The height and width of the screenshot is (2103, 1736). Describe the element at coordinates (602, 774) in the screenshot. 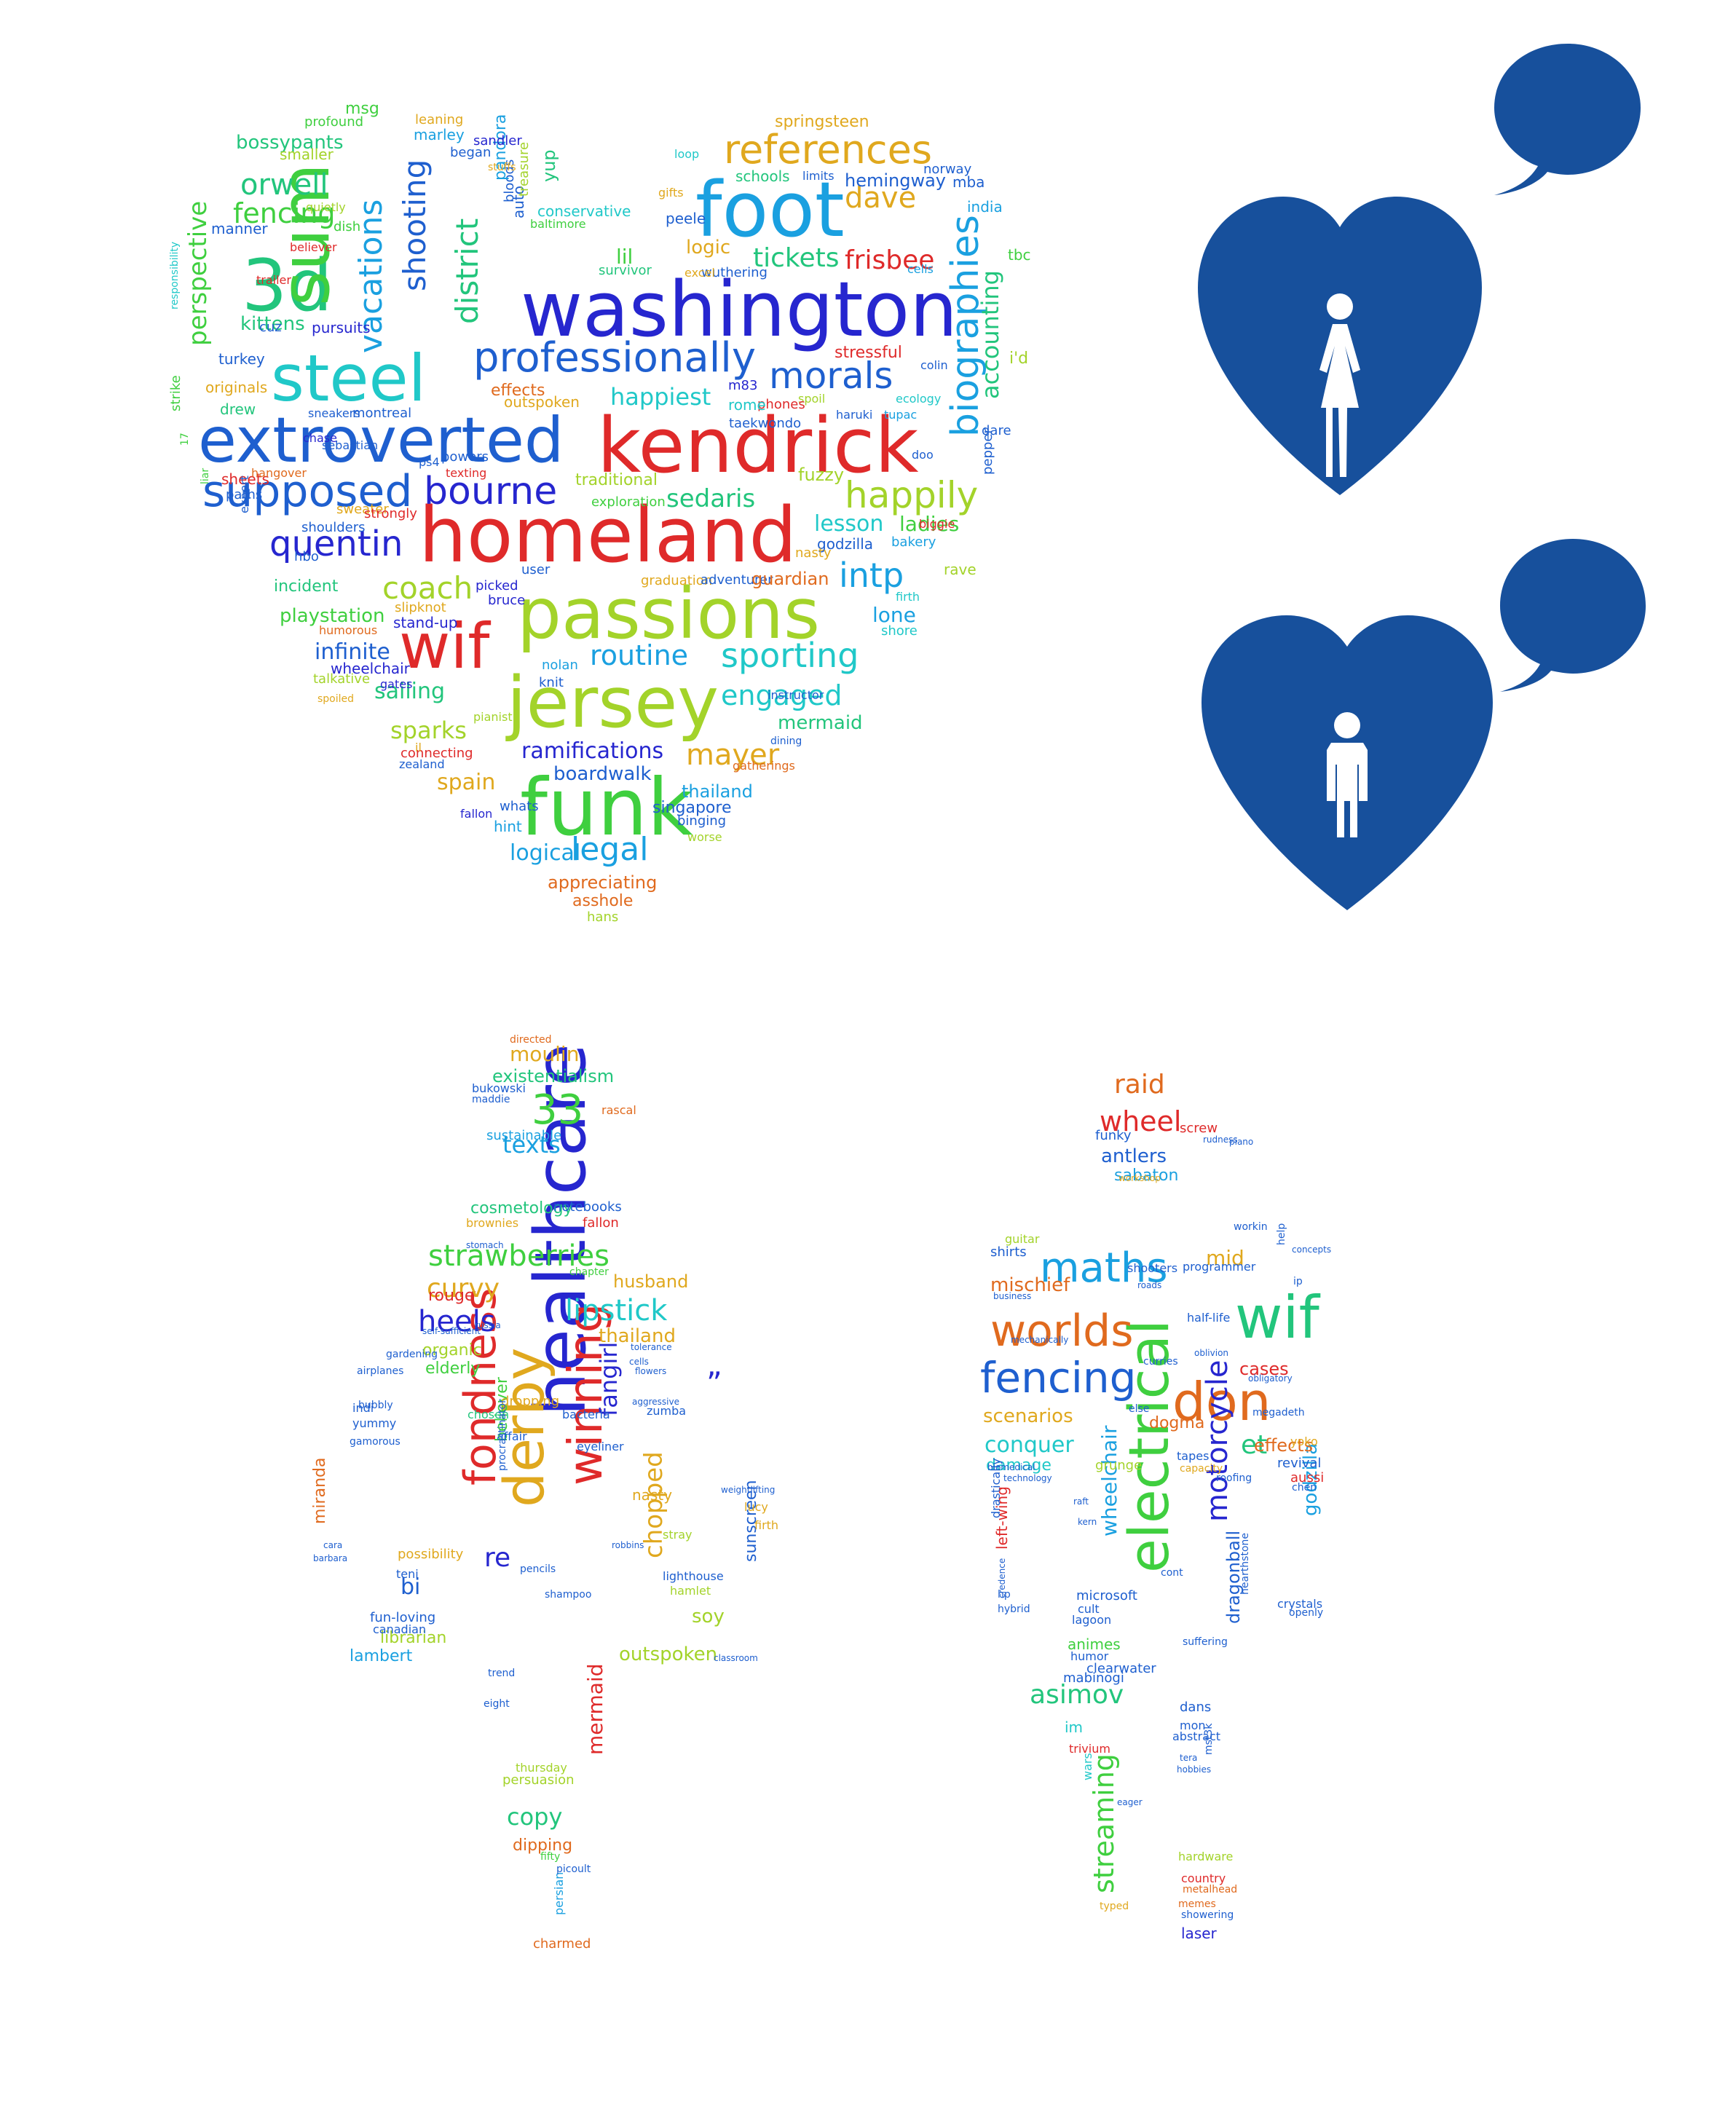

I see `cloud-word: boardwalk` at that location.